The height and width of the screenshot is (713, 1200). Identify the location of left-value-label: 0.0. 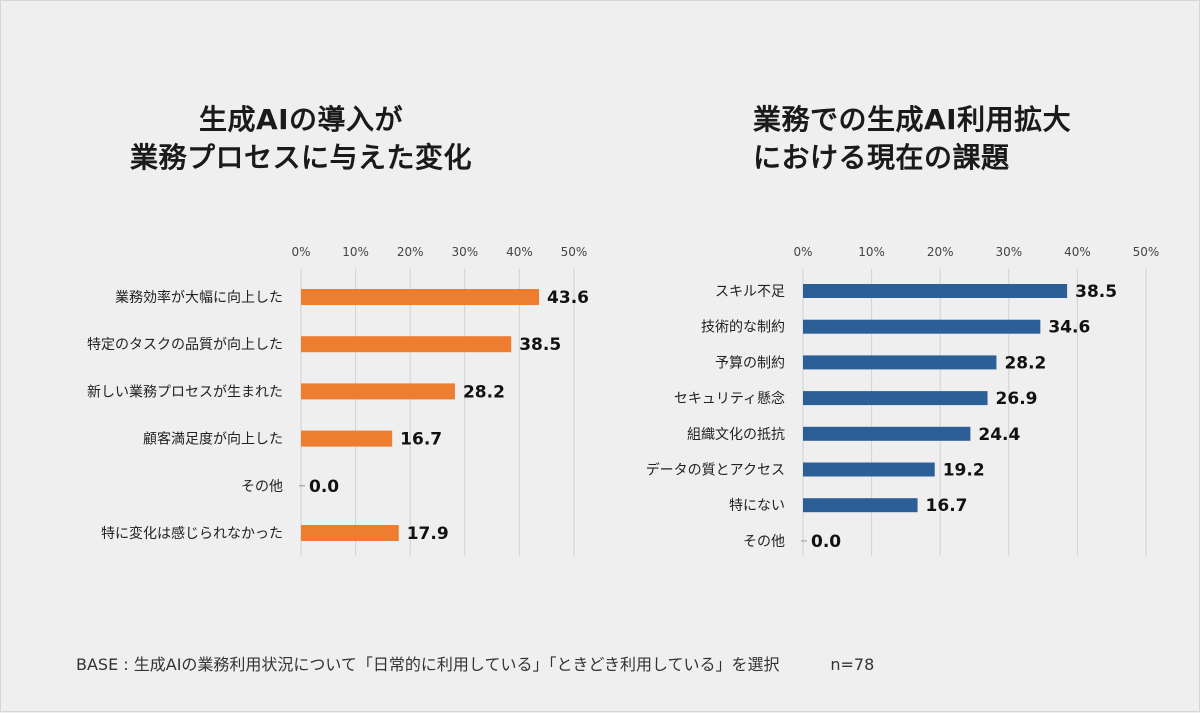
(324, 487).